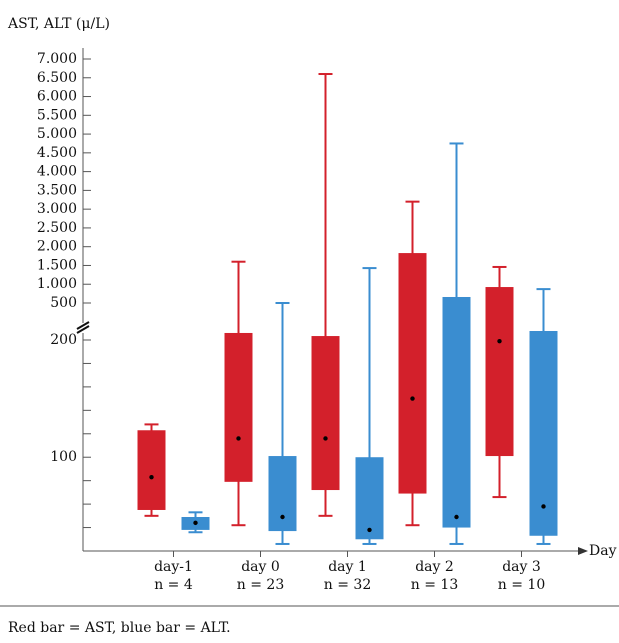  Describe the element at coordinates (583, 551) in the screenshot. I see `x-axis-arrow` at that location.